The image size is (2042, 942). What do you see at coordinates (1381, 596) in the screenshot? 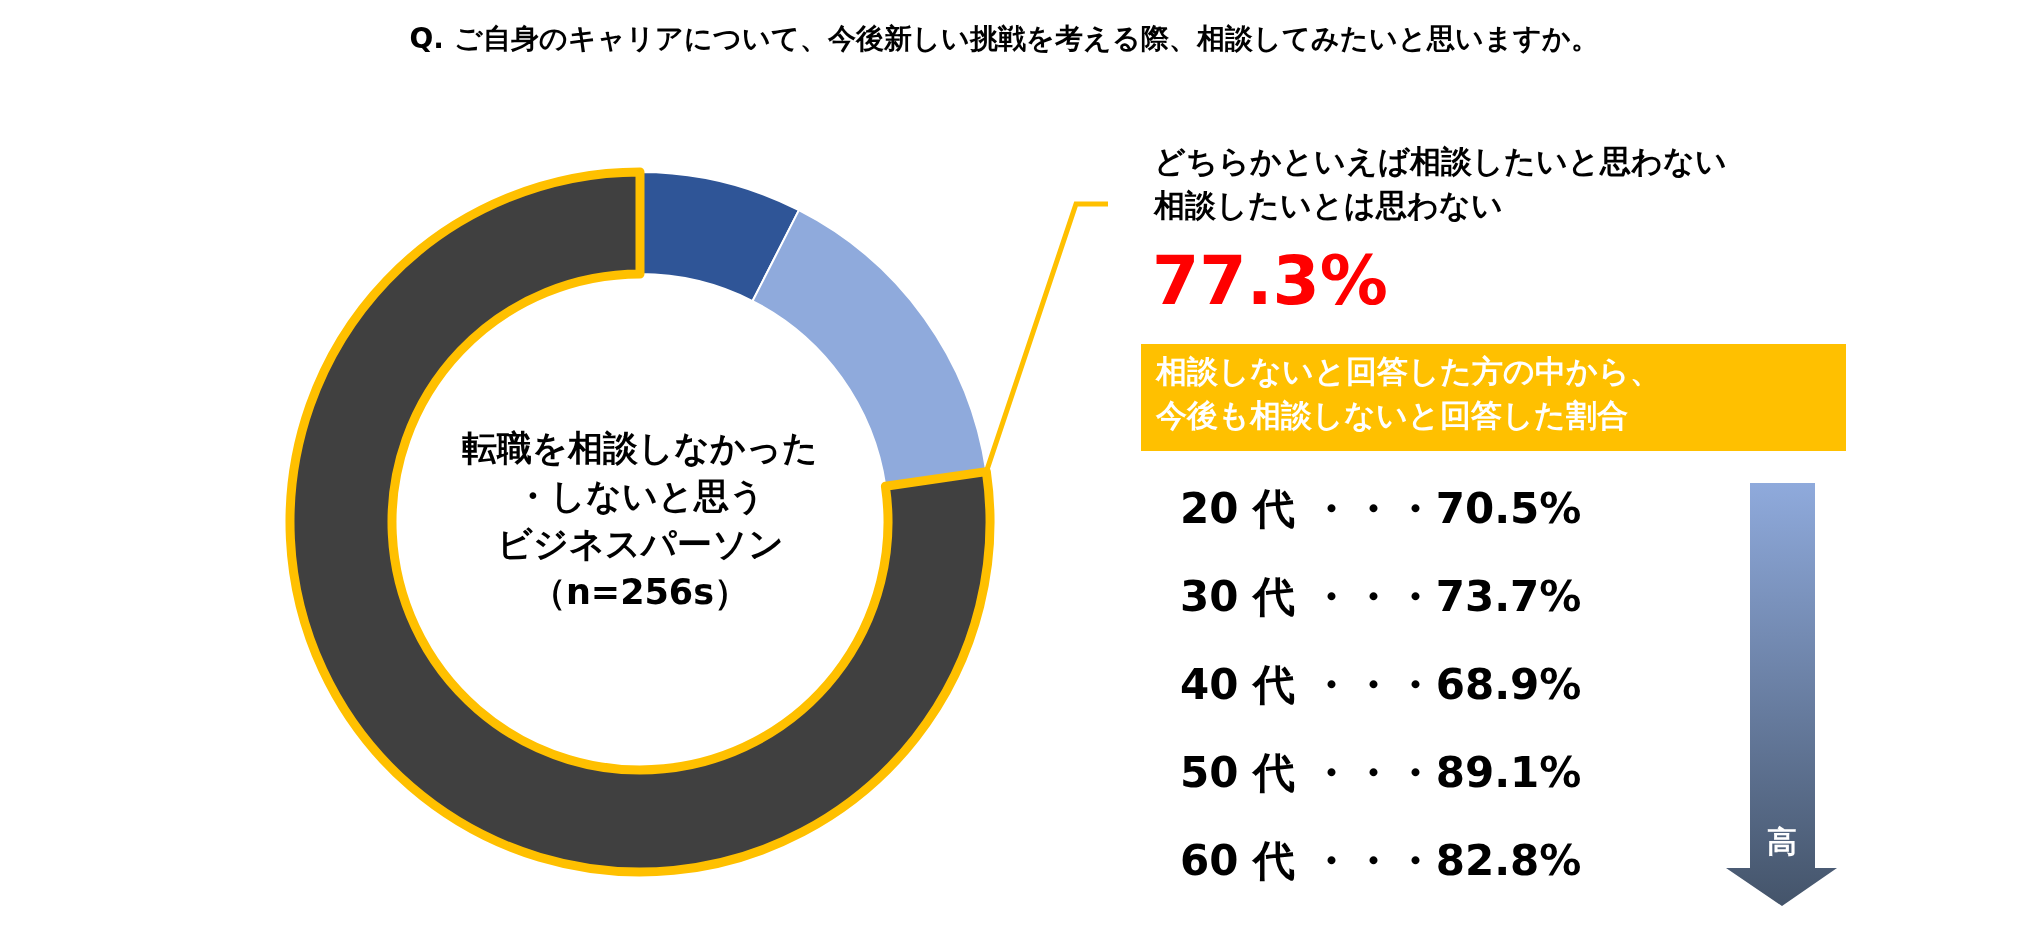
I see `text: 30 代 ・・・73.7%` at bounding box center [1381, 596].